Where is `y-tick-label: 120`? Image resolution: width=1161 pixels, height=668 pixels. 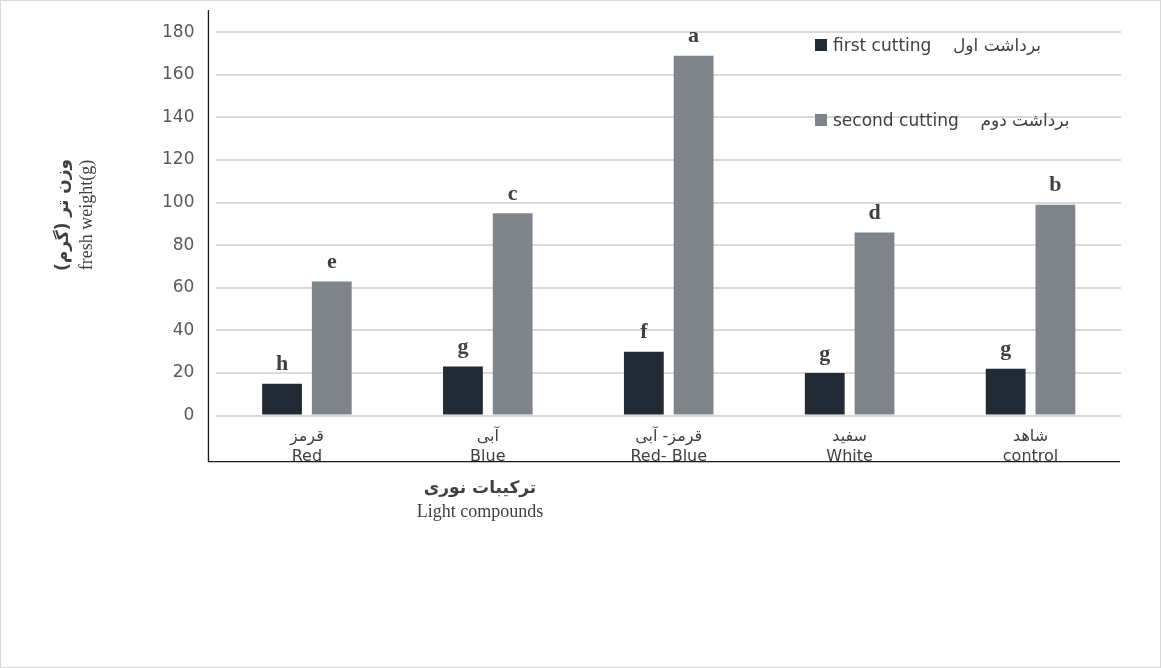 y-tick-label: 120 is located at coordinates (178, 158).